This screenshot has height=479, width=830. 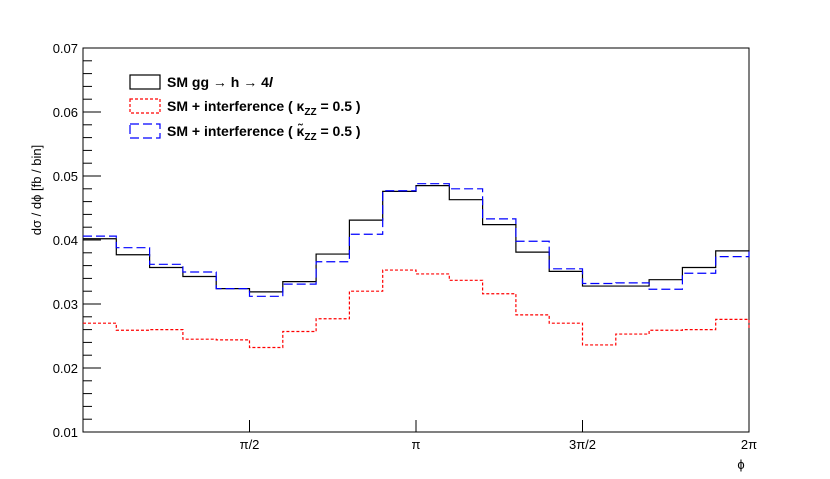 What do you see at coordinates (416, 444) in the screenshot?
I see `x-tick-label: π` at bounding box center [416, 444].